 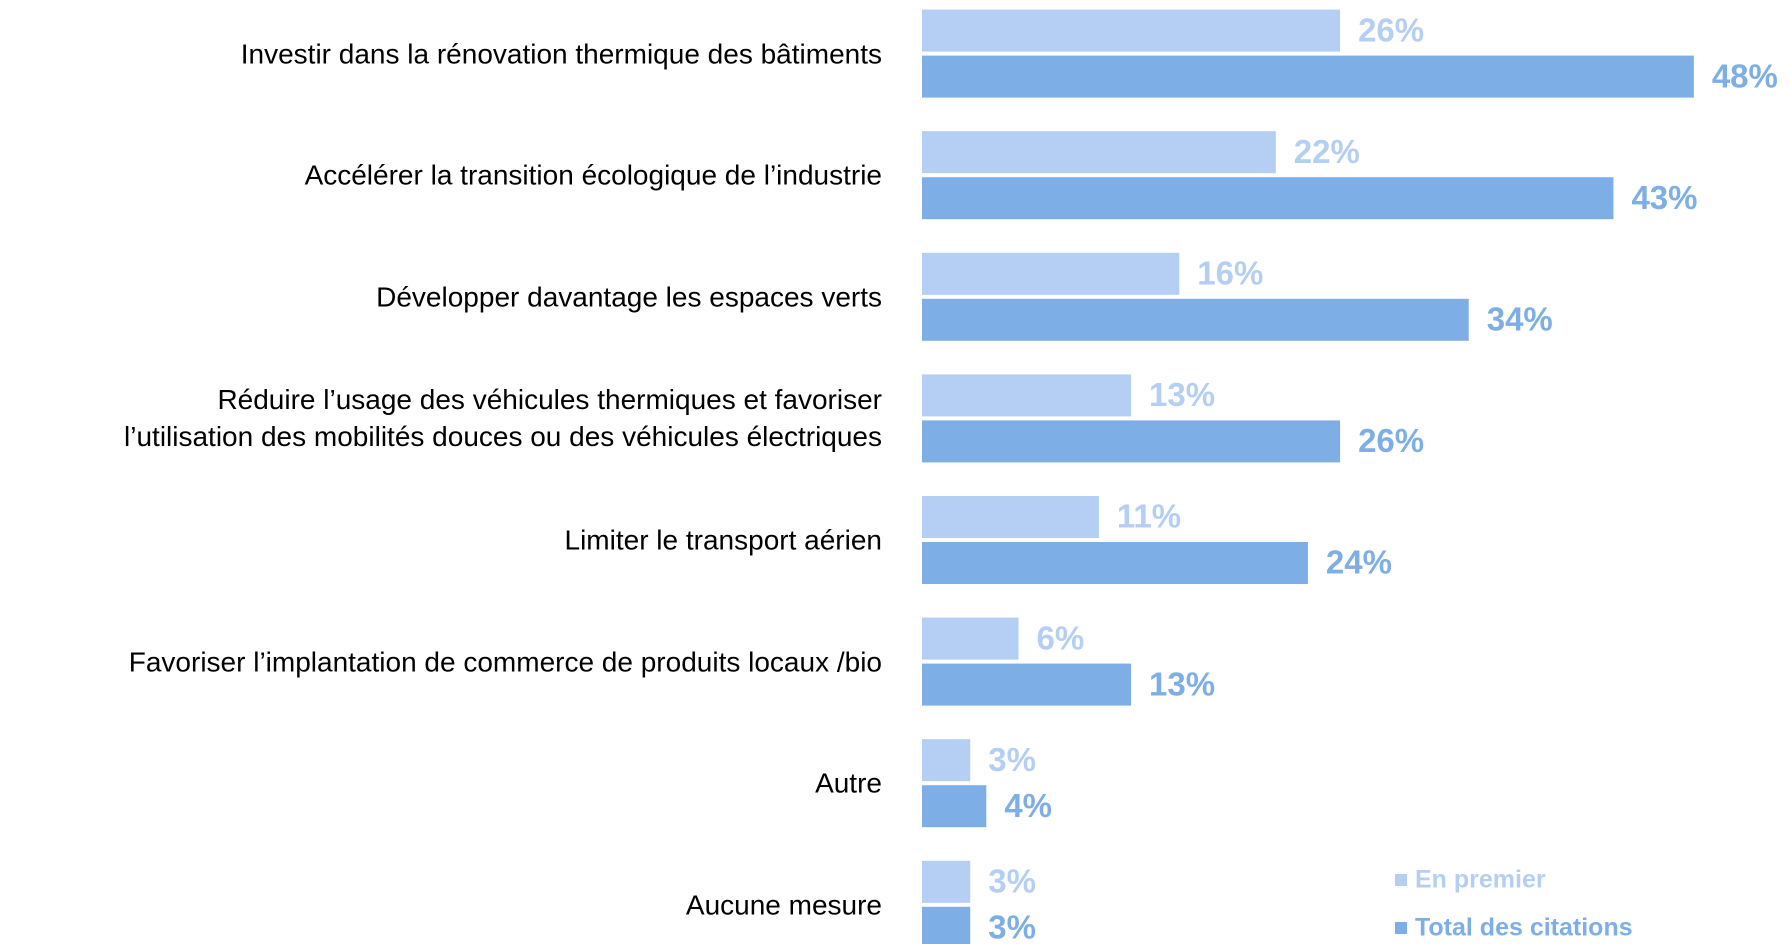 I want to click on value-label: 4%, so click(x=1028, y=805).